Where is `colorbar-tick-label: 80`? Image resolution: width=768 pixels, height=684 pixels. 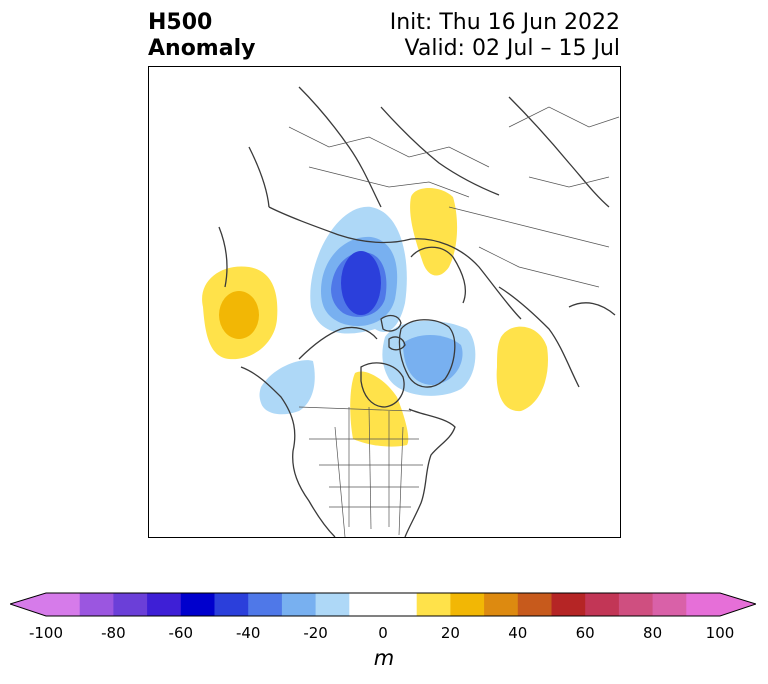
colorbar-tick-label: 80 is located at coordinates (653, 633).